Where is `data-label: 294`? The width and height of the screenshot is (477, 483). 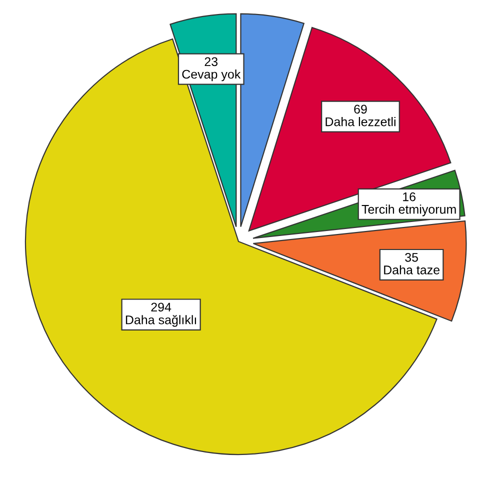 data-label: 294 is located at coordinates (161, 307).